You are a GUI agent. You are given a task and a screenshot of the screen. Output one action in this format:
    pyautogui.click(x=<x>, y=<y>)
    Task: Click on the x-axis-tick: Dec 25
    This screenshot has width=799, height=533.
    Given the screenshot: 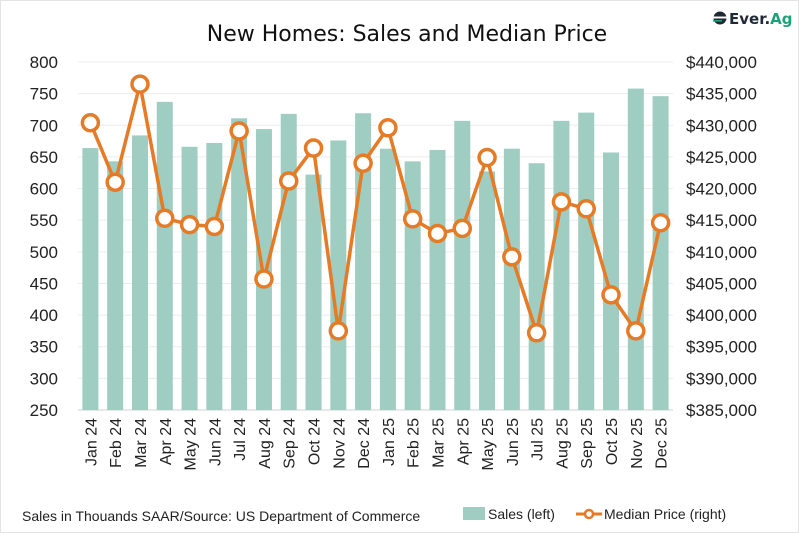 What is the action you would take?
    pyautogui.click(x=662, y=443)
    